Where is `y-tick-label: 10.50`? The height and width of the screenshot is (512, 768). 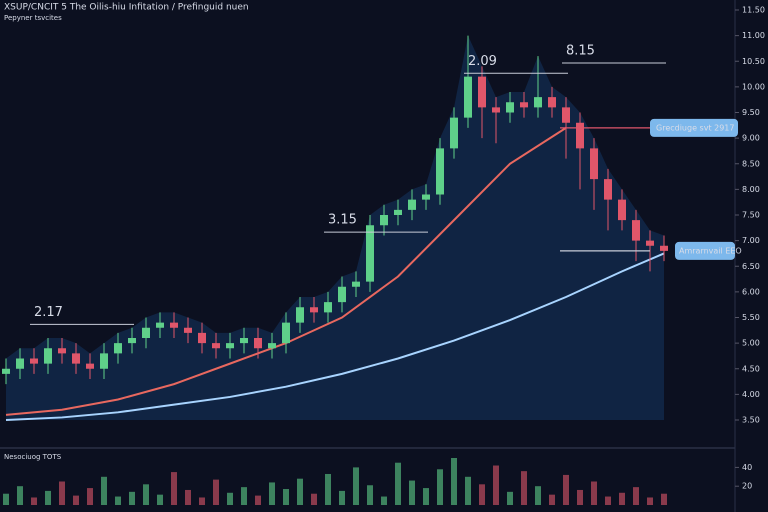 y-tick-label: 10.50 is located at coordinates (753, 61).